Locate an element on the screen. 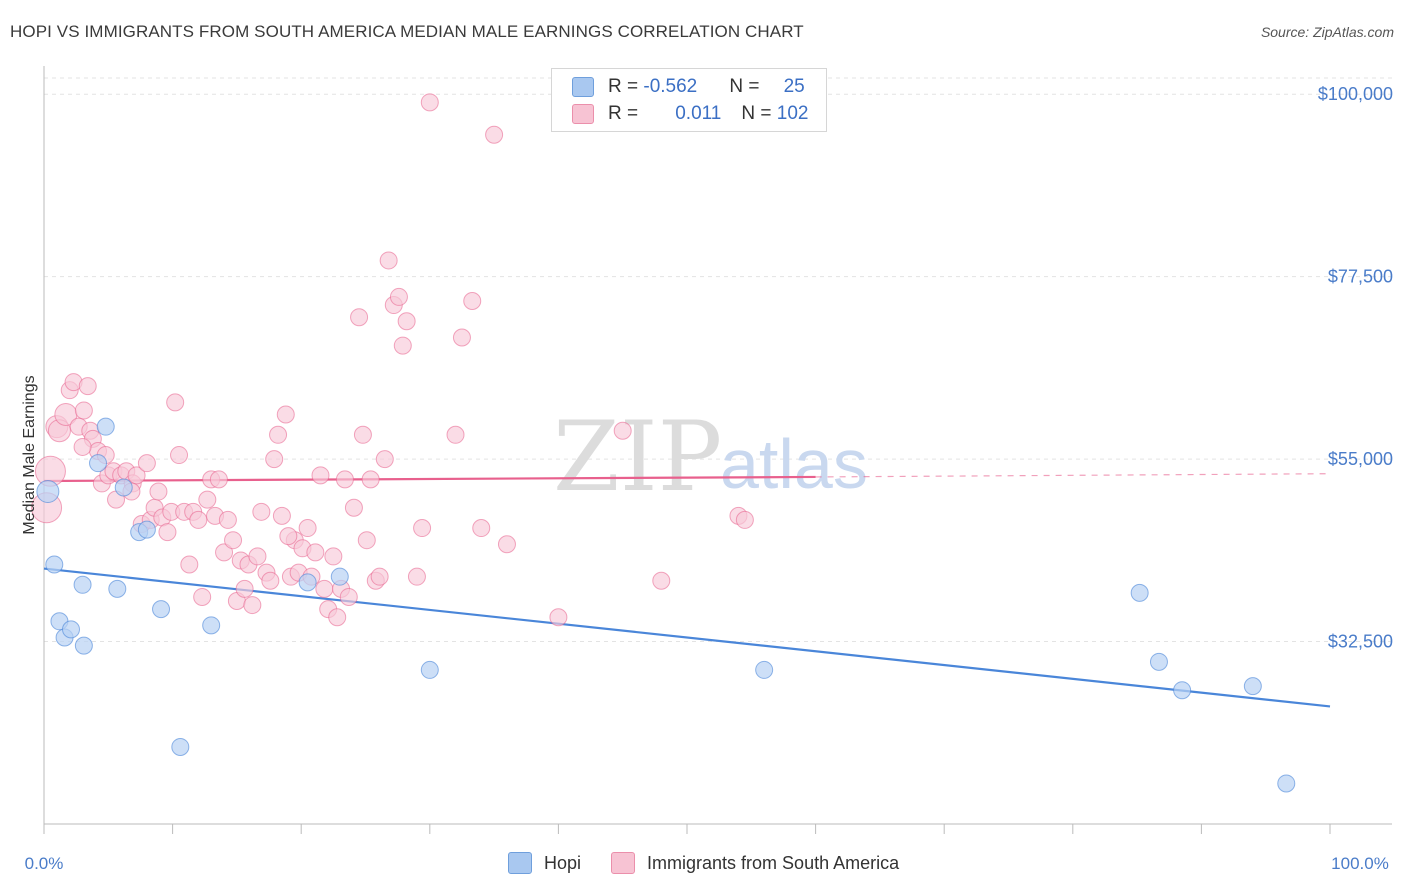 Image resolution: width=1406 pixels, height=892 pixels. legend-label-south-america: Immigrants from South America is located at coordinates (773, 862).